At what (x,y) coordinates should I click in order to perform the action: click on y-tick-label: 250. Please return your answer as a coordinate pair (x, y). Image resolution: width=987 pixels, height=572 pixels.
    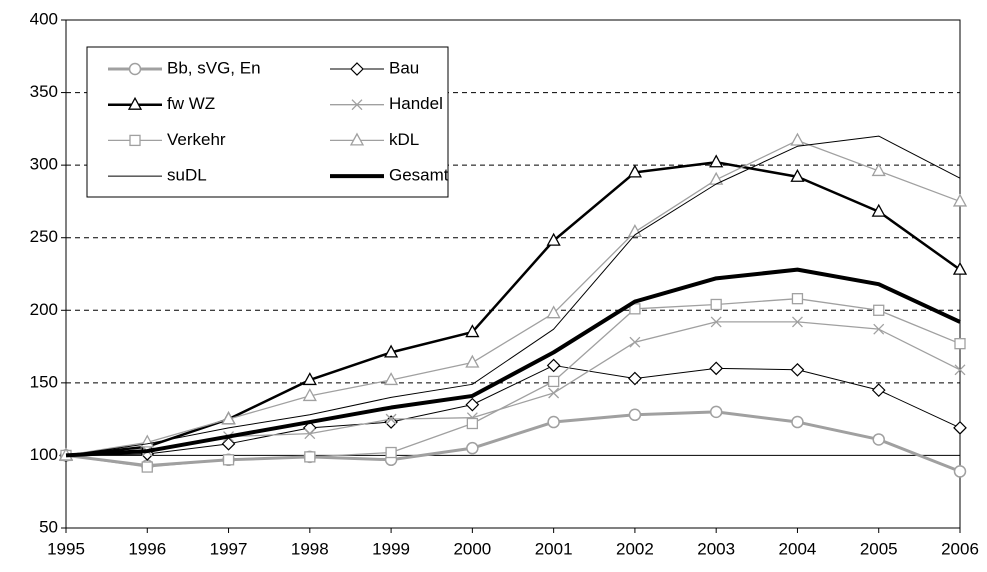
    Looking at the image, I should click on (44, 236).